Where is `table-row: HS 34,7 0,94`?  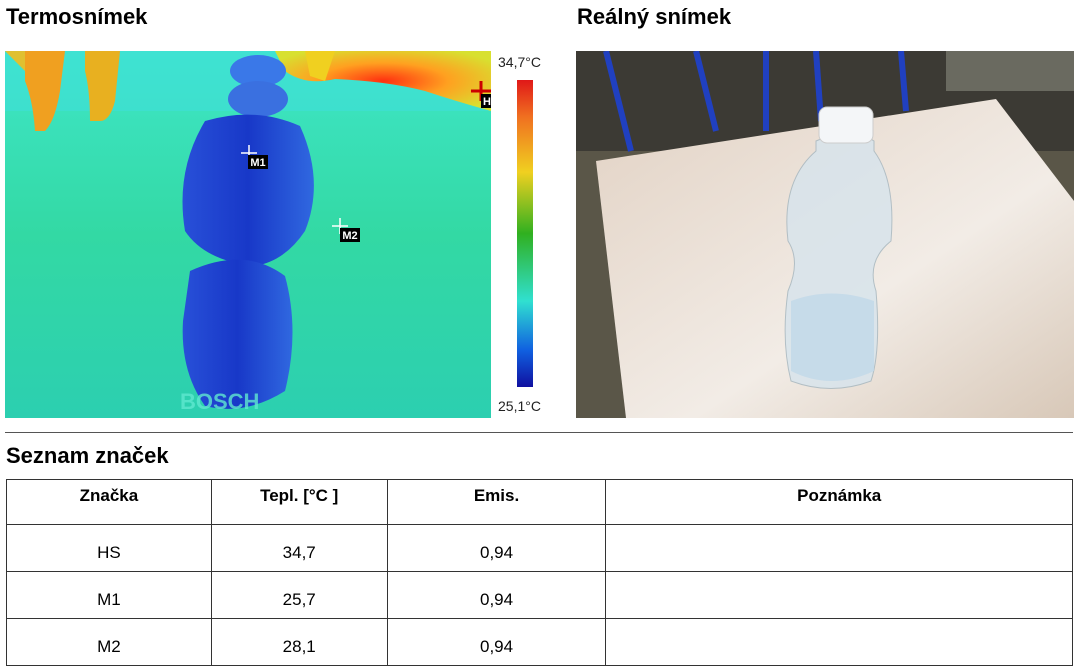
table-row: HS 34,7 0,94 is located at coordinates (539, 548).